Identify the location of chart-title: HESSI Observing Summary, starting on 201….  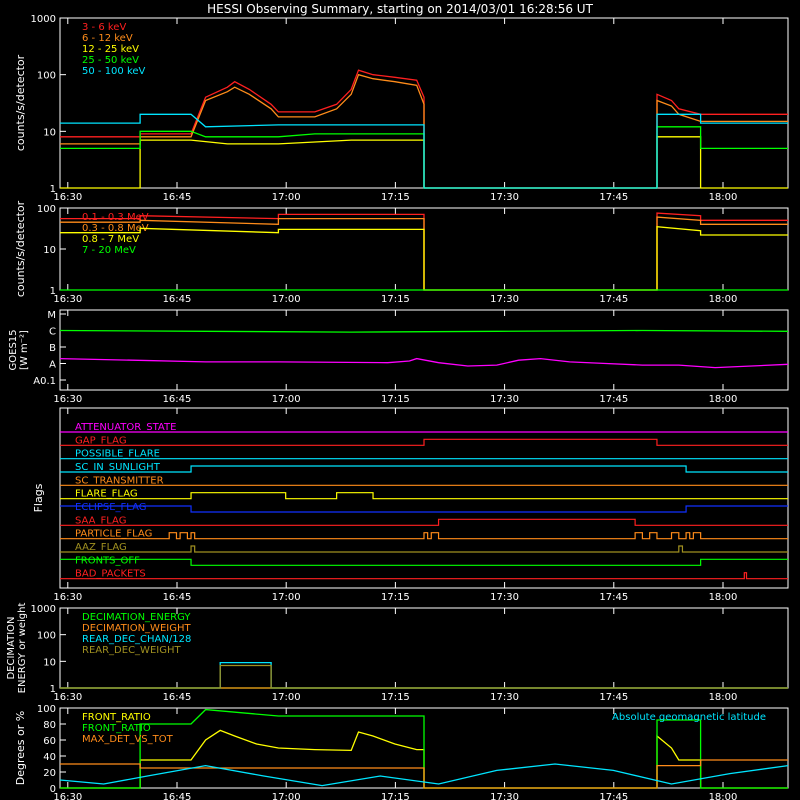
(400, 9).